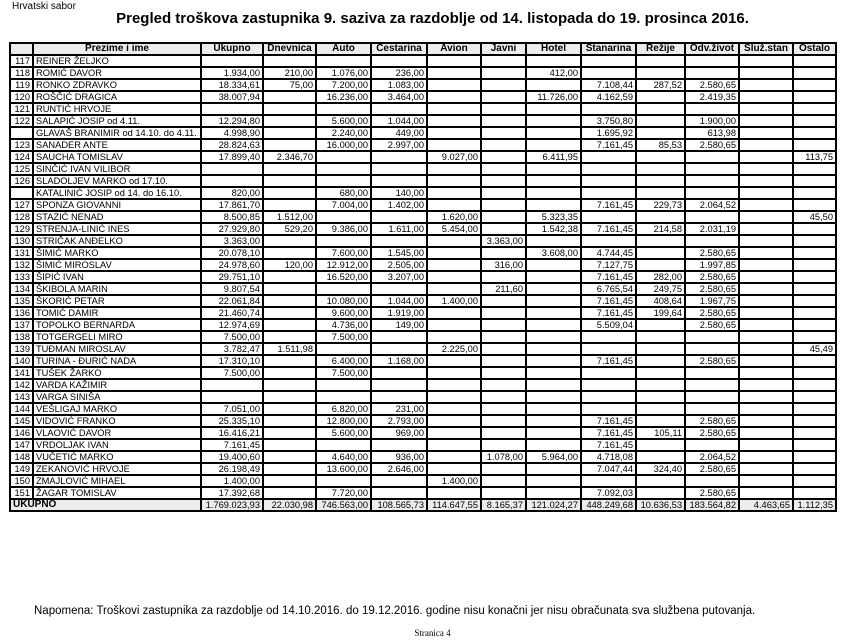 The height and width of the screenshot is (643, 865). Describe the element at coordinates (21, 265) in the screenshot. I see `row-number: 132` at that location.